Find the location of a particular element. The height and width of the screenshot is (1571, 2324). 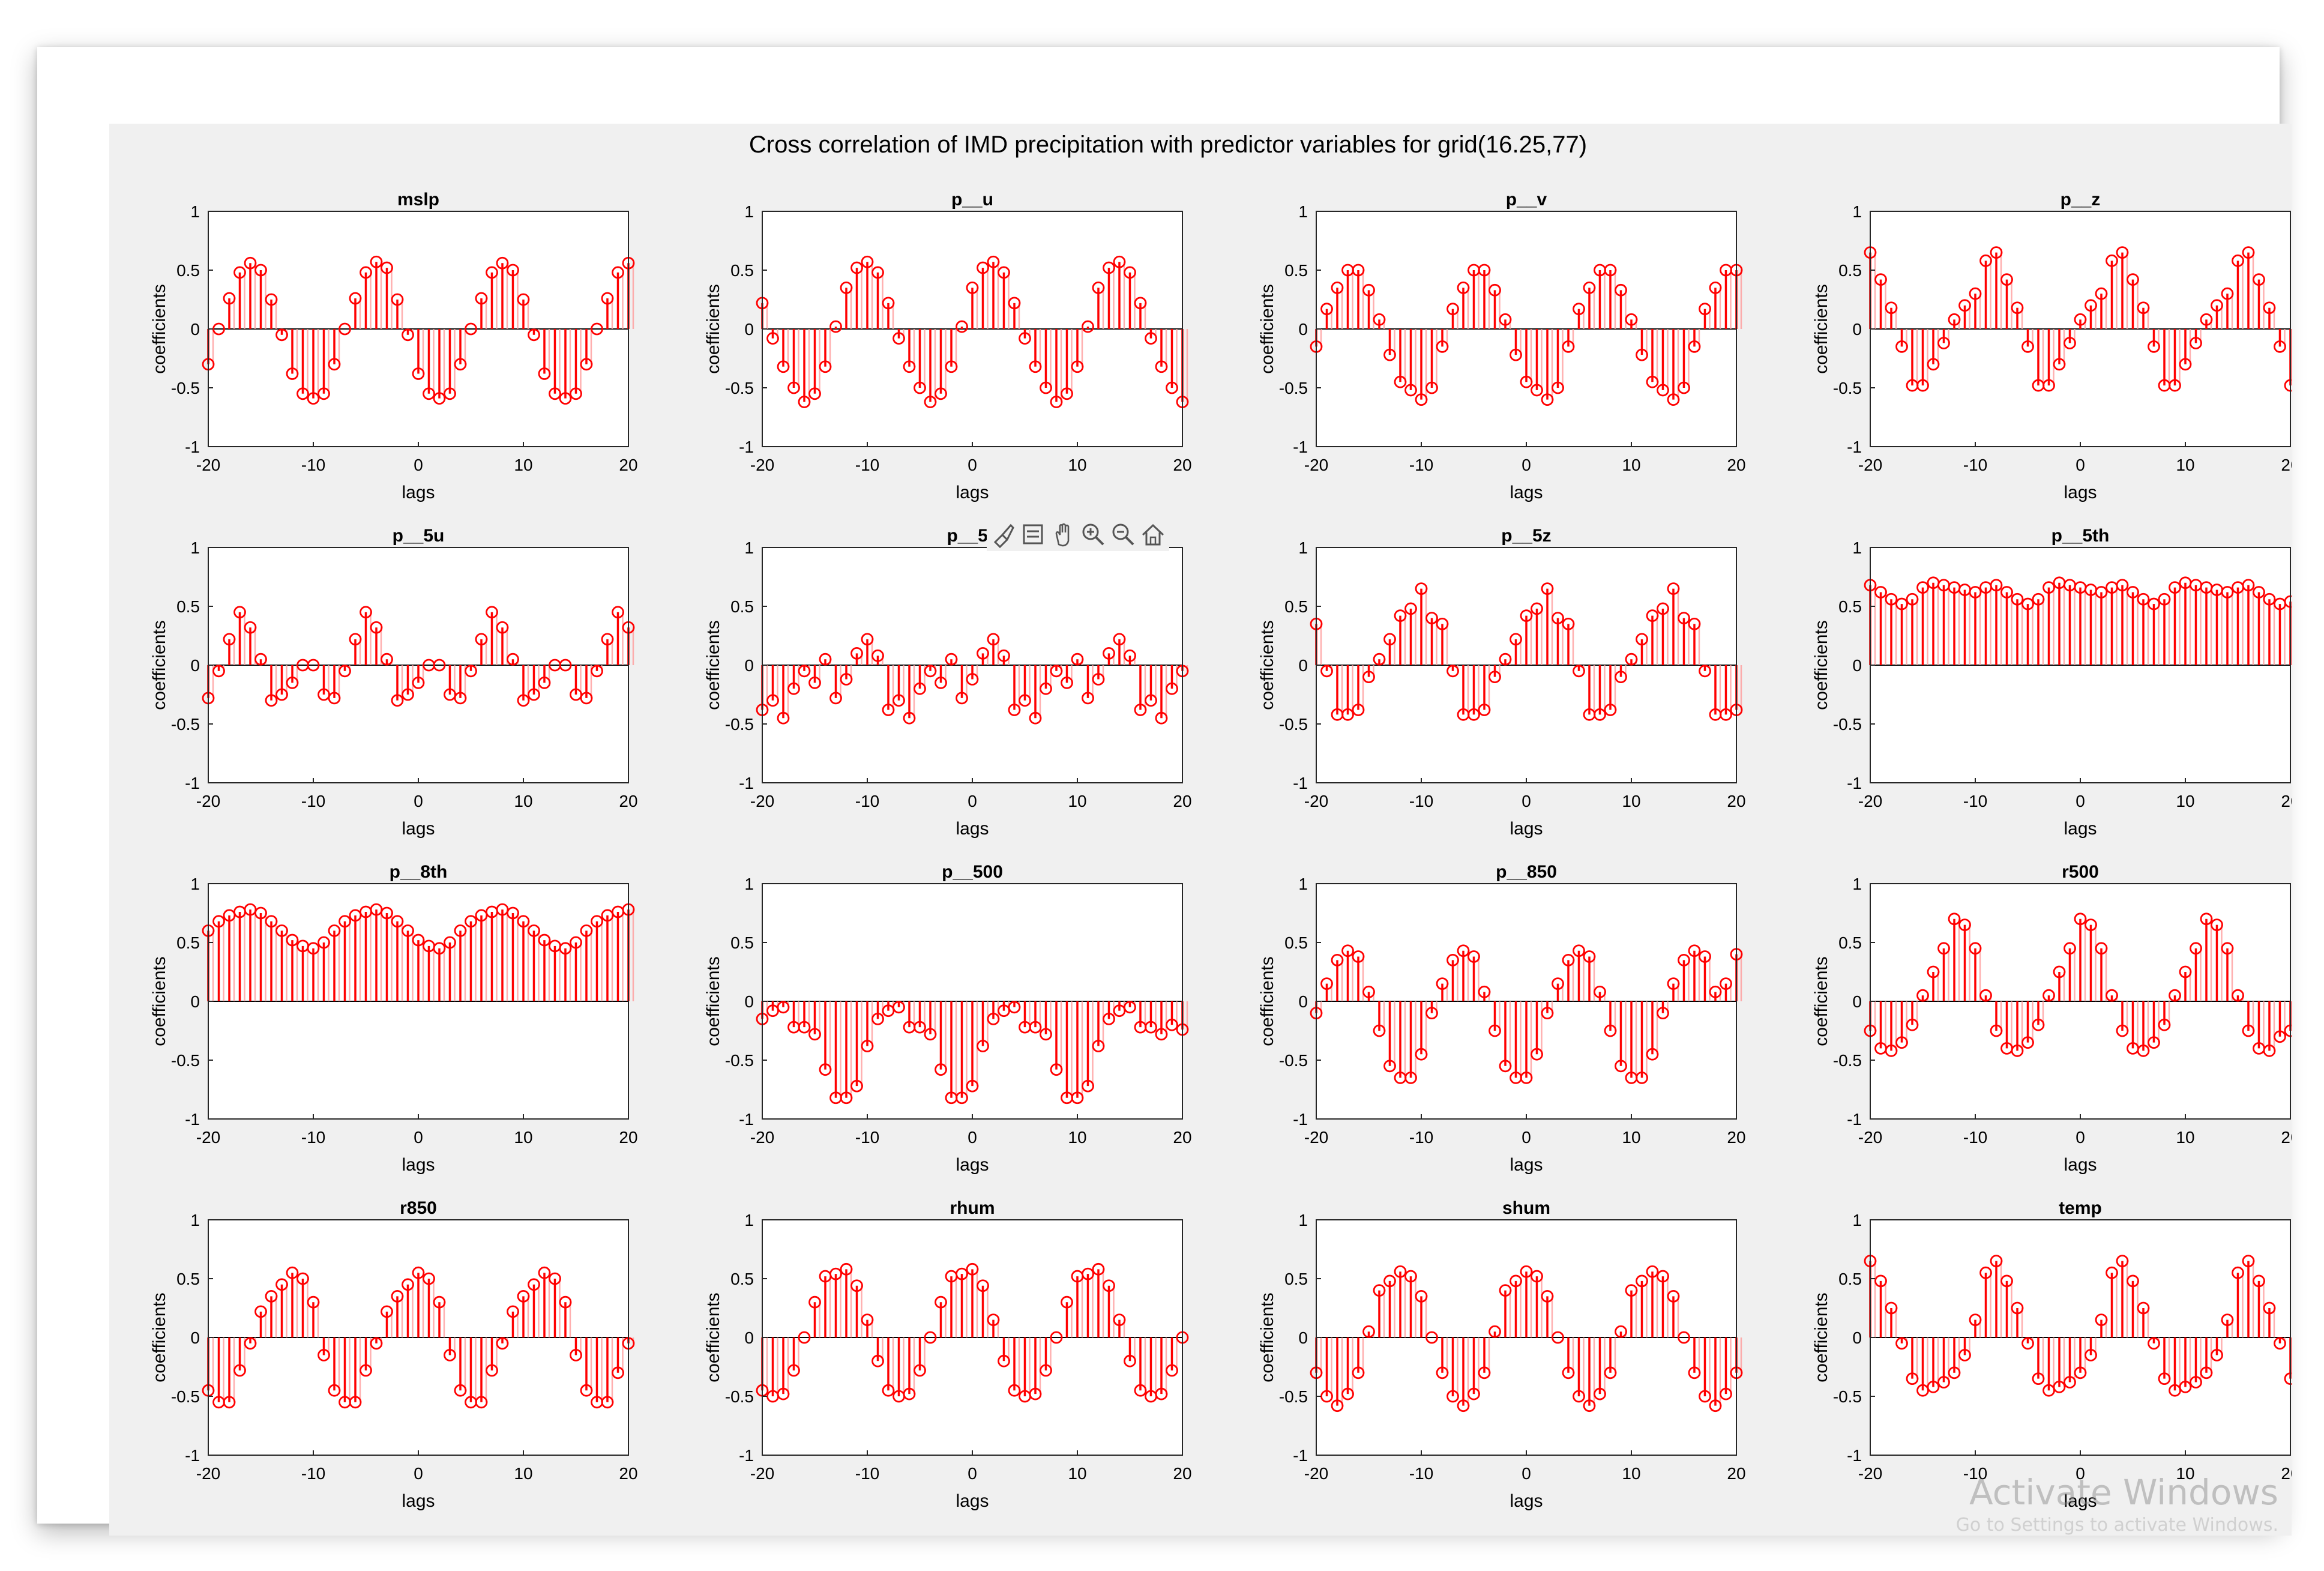

stem-lag--2 is located at coordinates (951, 659).